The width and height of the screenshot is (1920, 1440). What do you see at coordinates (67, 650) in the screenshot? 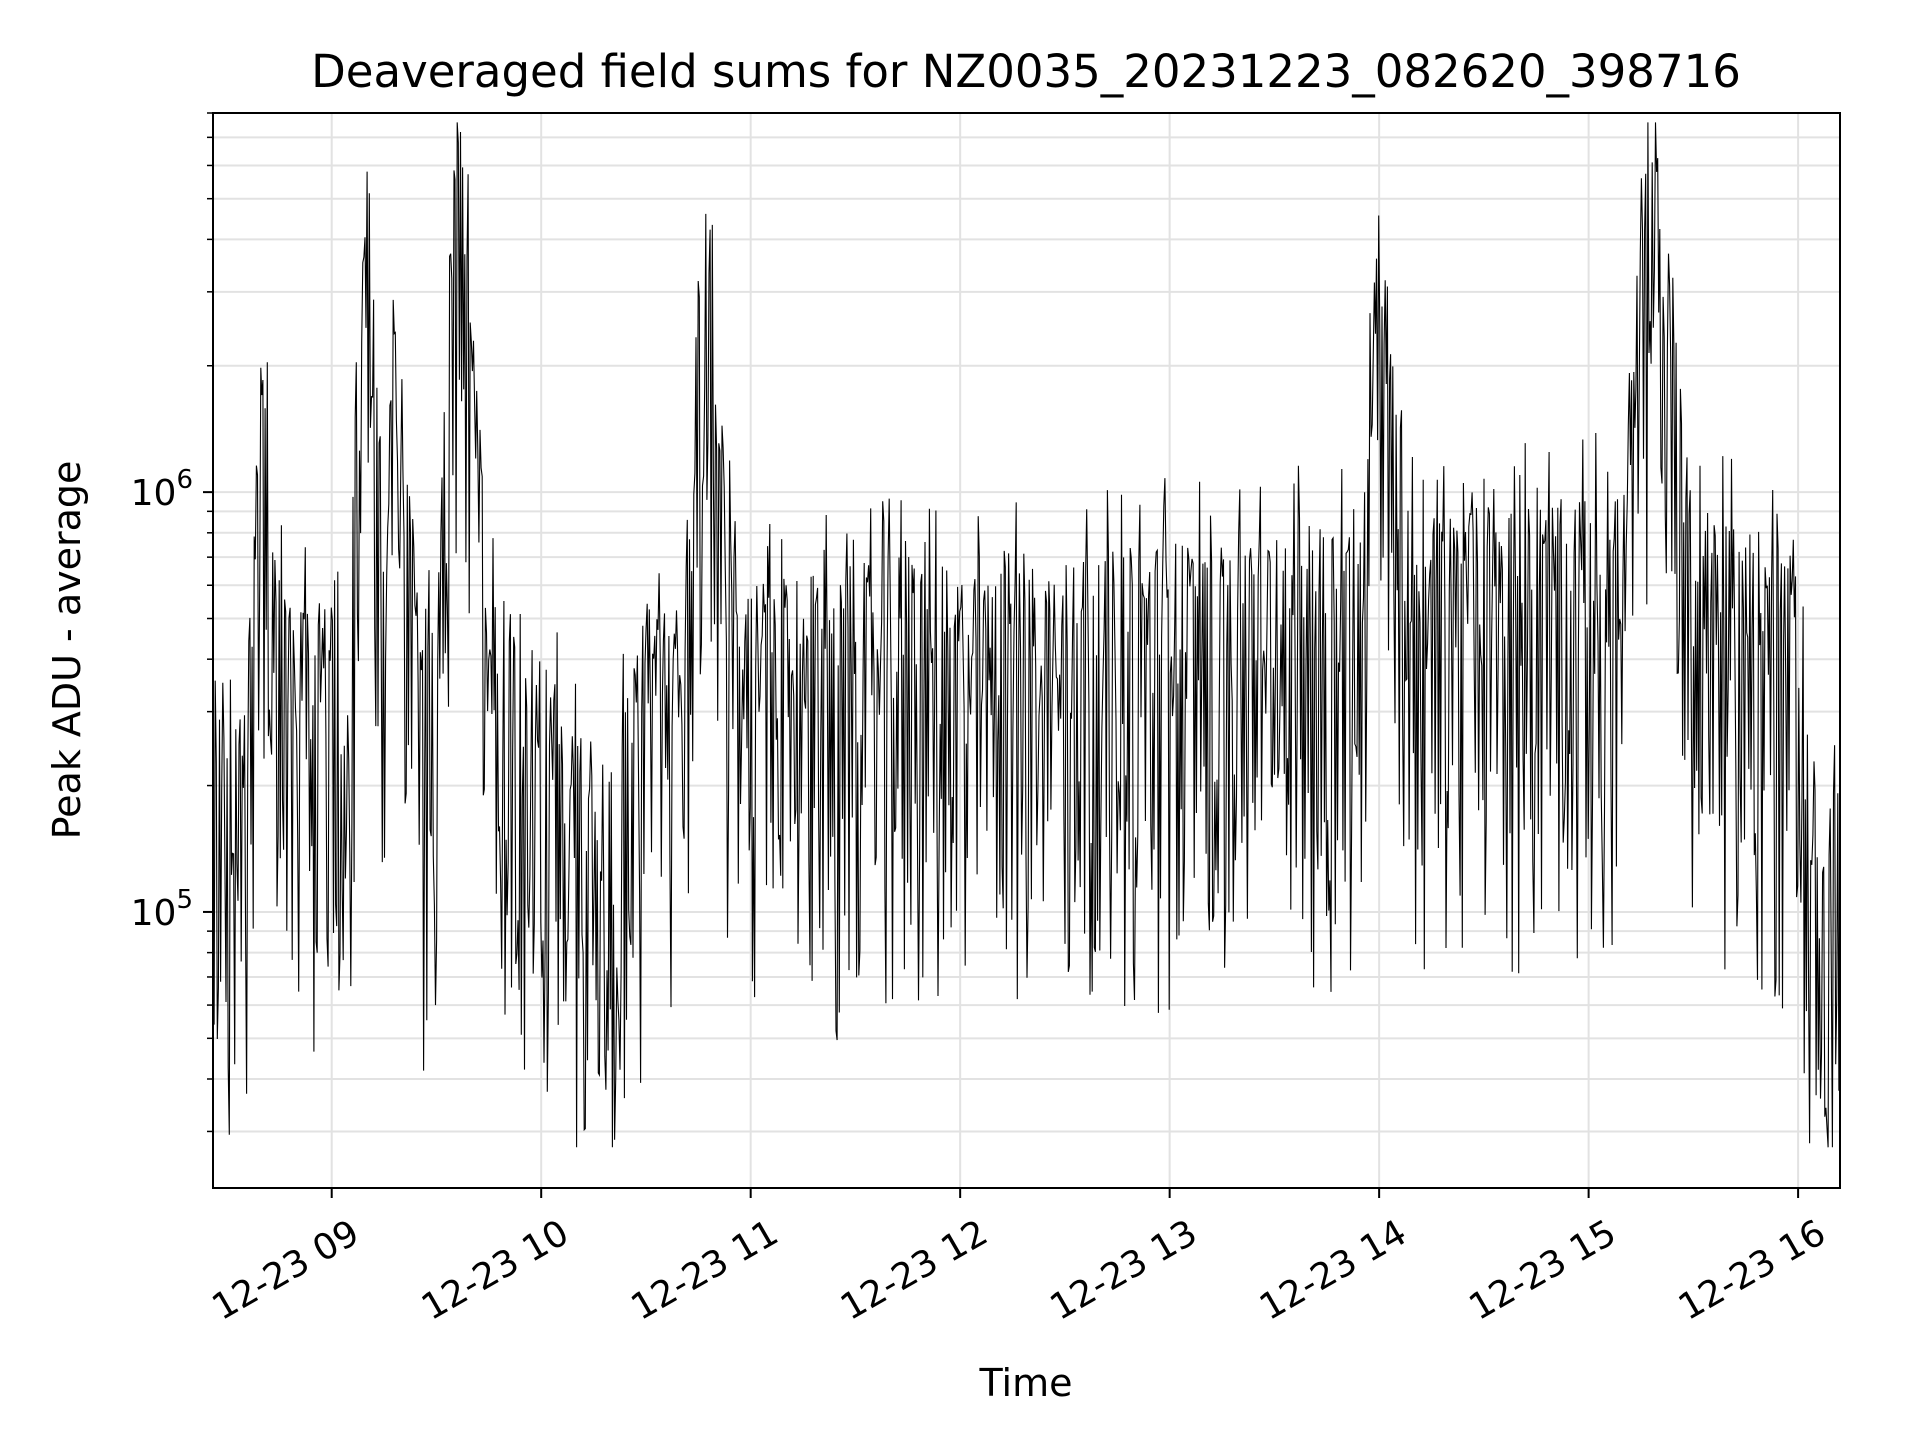
I see `y-axis-label: Peak ADU - average` at bounding box center [67, 650].